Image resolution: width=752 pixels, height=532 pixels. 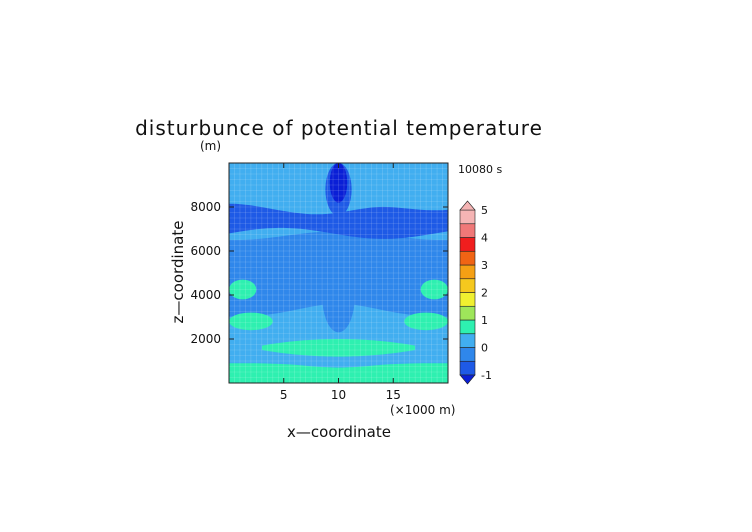 What do you see at coordinates (205, 207) in the screenshot?
I see `y-tick-label: 8000` at bounding box center [205, 207].